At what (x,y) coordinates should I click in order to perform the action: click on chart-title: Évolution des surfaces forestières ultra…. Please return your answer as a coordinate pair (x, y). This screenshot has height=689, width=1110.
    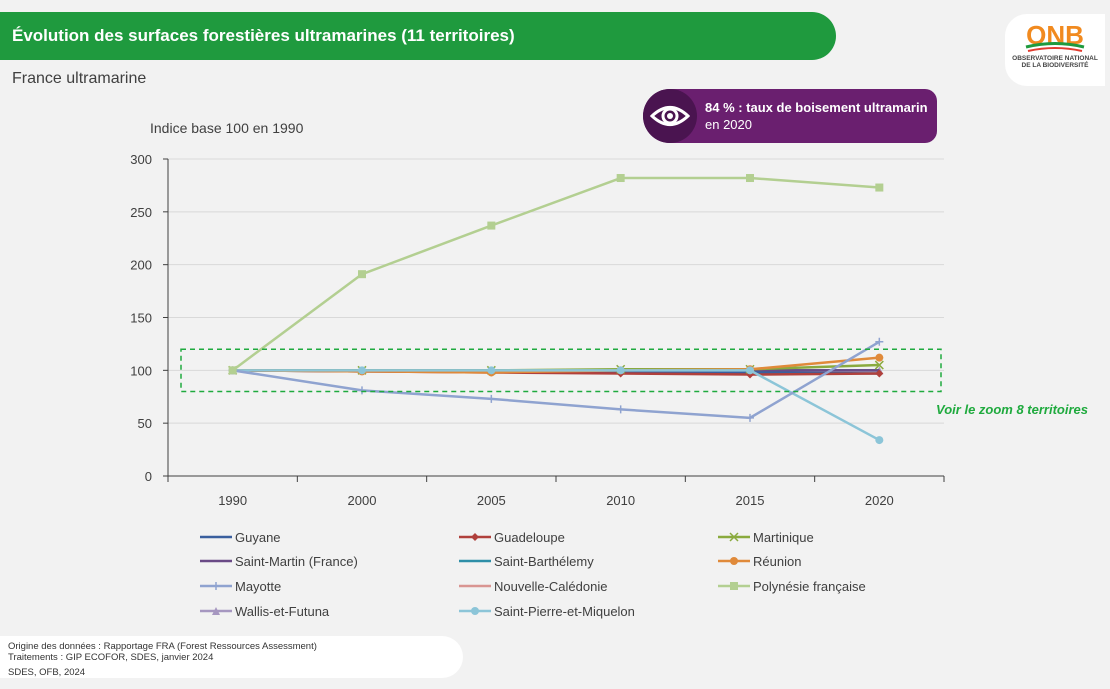
    Looking at the image, I should click on (263, 35).